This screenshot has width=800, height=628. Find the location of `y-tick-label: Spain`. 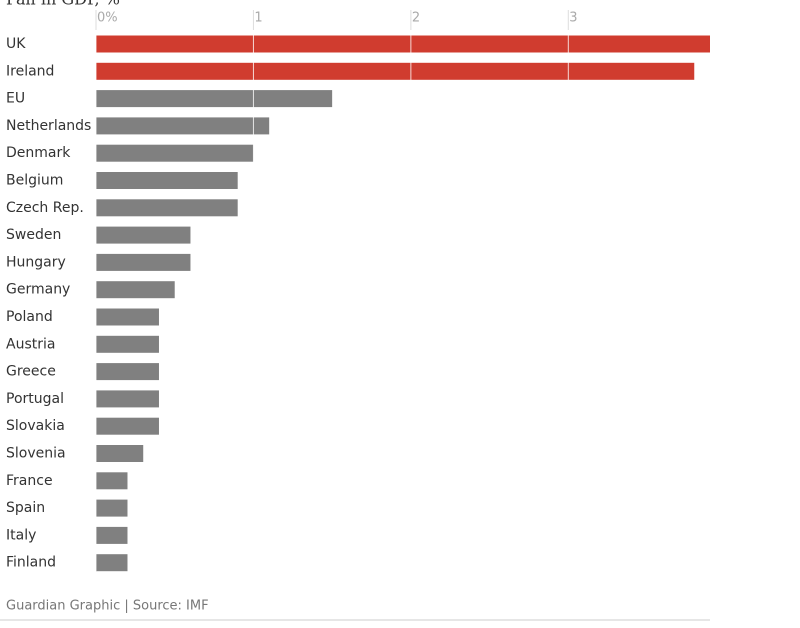

y-tick-label: Spain is located at coordinates (25, 508).